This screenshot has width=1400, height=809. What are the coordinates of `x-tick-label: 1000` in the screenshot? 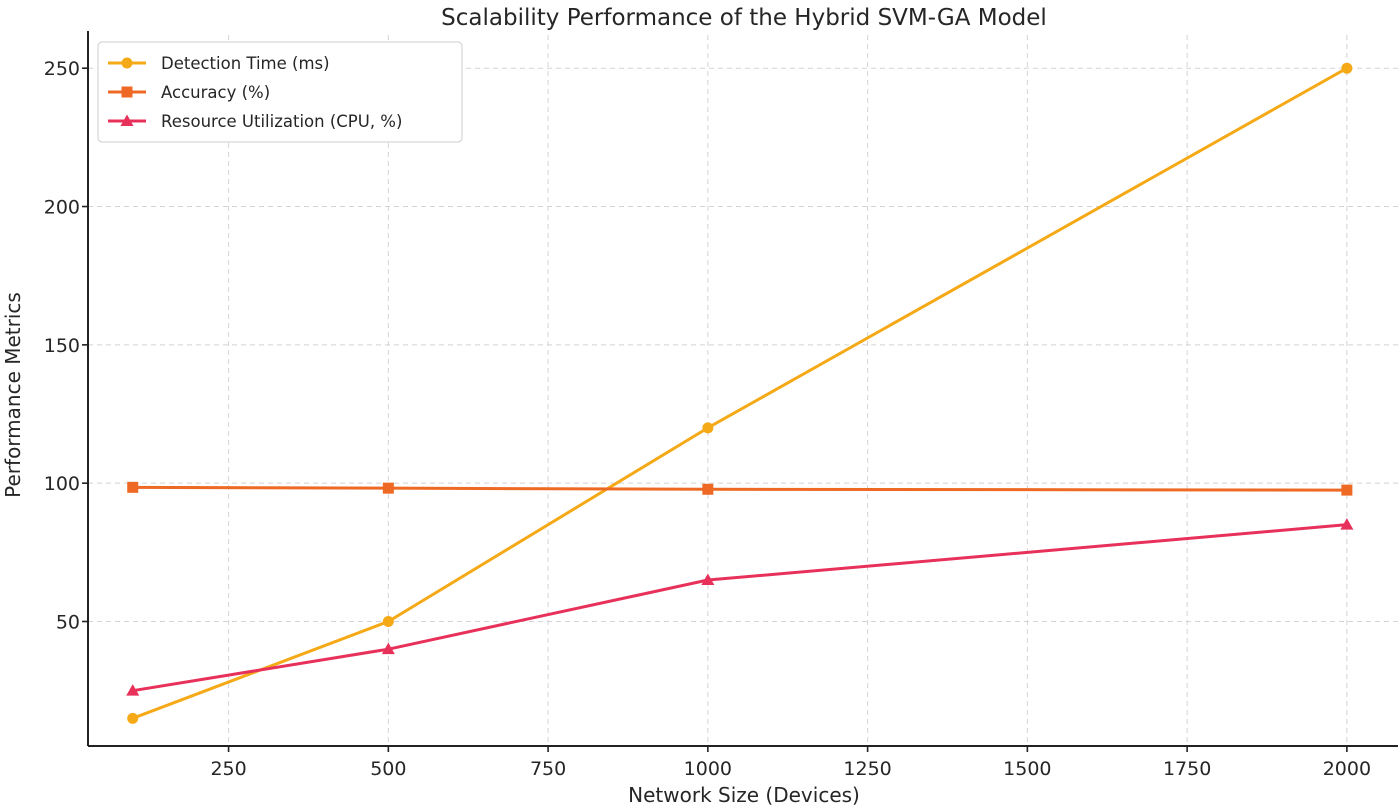 It's located at (708, 769).